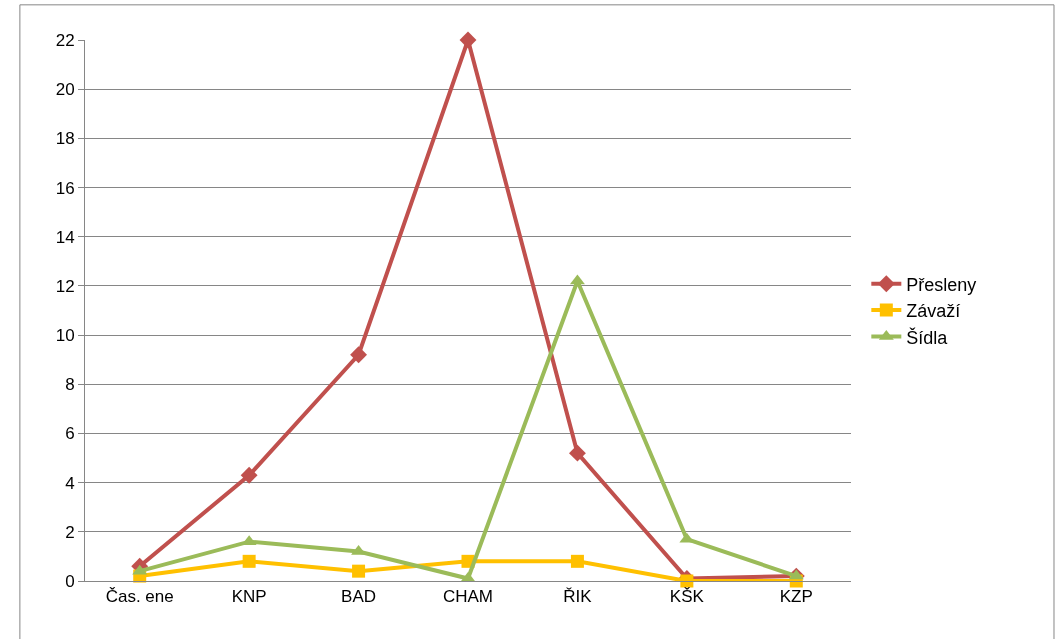  I want to click on y-tick-label: 20, so click(65, 90).